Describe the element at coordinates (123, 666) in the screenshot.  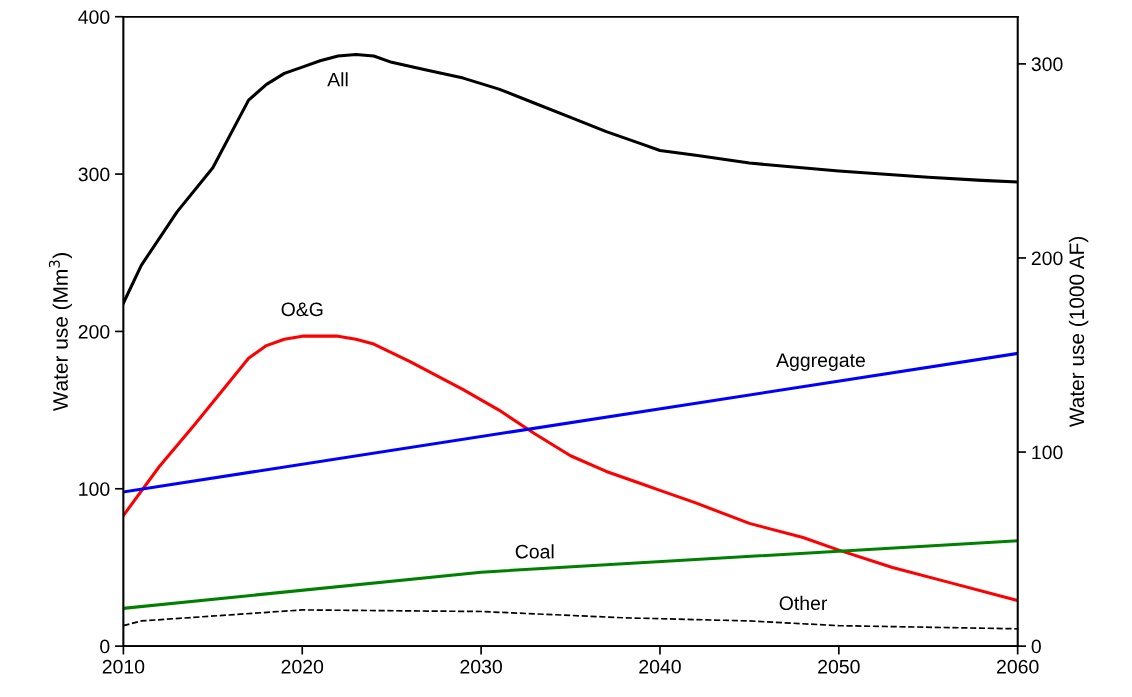
I see `x-tick-label: 2010` at that location.